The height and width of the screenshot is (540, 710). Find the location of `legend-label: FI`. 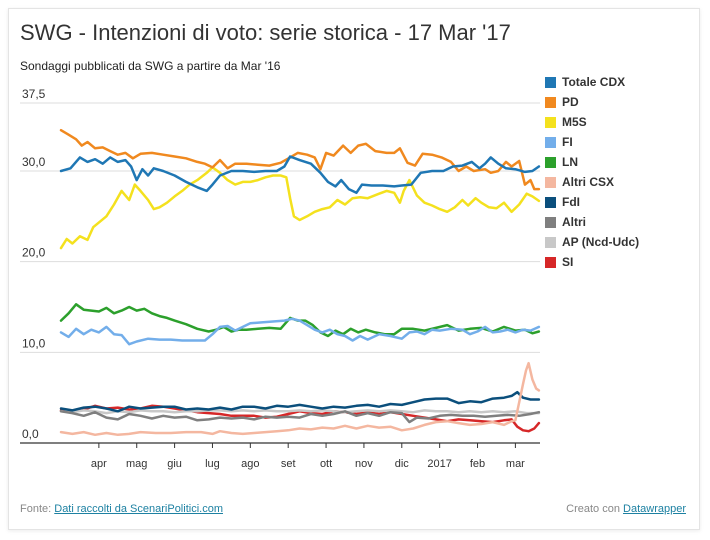

legend-label: FI is located at coordinates (567, 142).